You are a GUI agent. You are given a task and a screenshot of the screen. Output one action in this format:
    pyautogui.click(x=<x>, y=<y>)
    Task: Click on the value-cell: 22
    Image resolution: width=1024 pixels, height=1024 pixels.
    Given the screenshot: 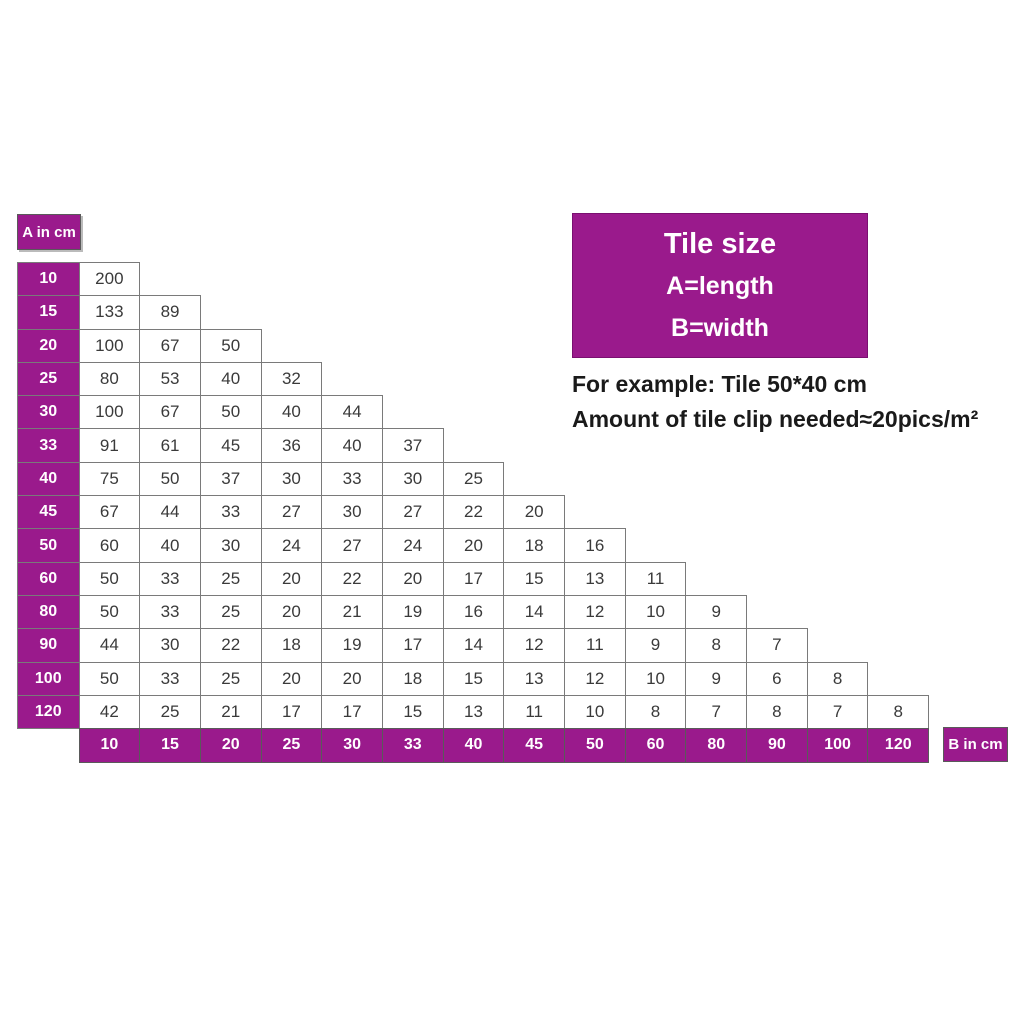 What is the action you would take?
    pyautogui.click(x=473, y=512)
    